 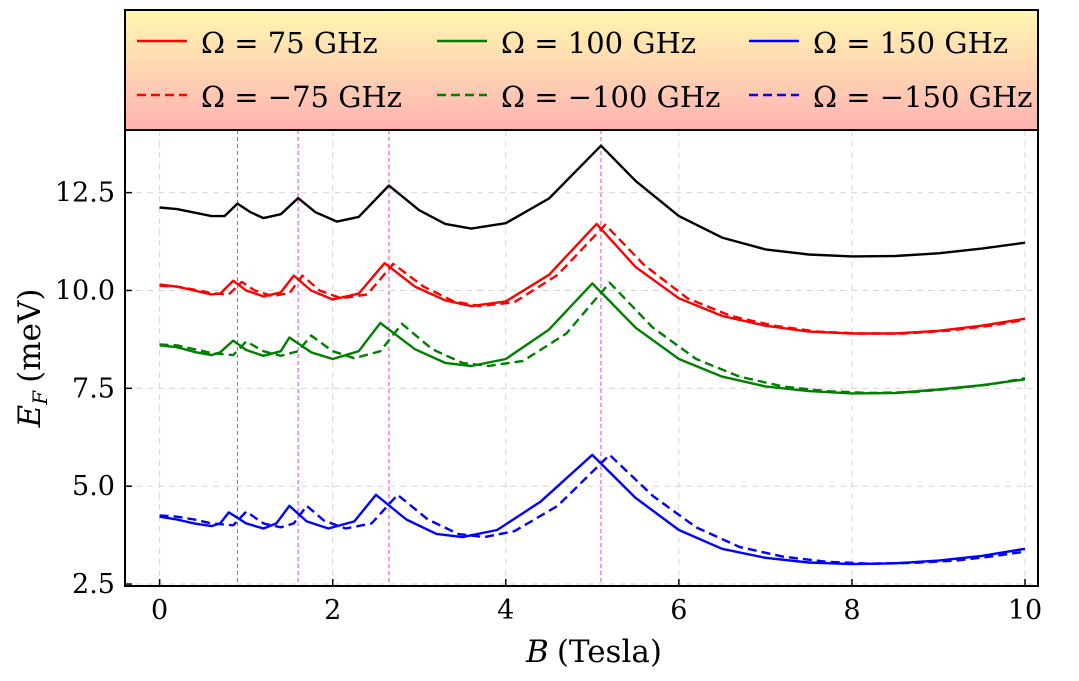 What do you see at coordinates (93, 388) in the screenshot?
I see `y-tick-label: 7.5` at bounding box center [93, 388].